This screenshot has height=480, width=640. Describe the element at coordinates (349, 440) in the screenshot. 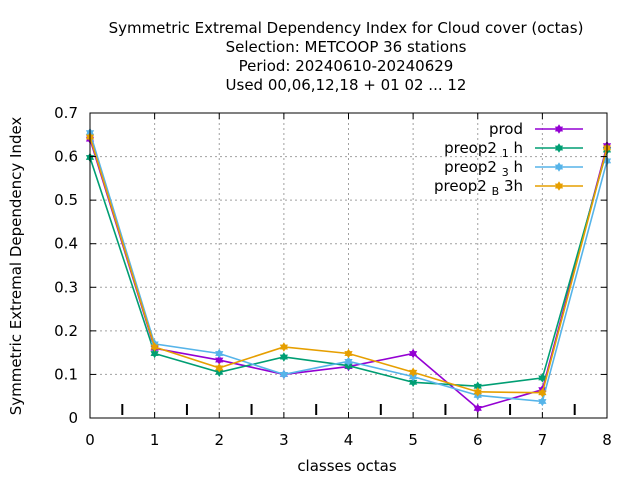

I see `x-tick-label: 4` at that location.